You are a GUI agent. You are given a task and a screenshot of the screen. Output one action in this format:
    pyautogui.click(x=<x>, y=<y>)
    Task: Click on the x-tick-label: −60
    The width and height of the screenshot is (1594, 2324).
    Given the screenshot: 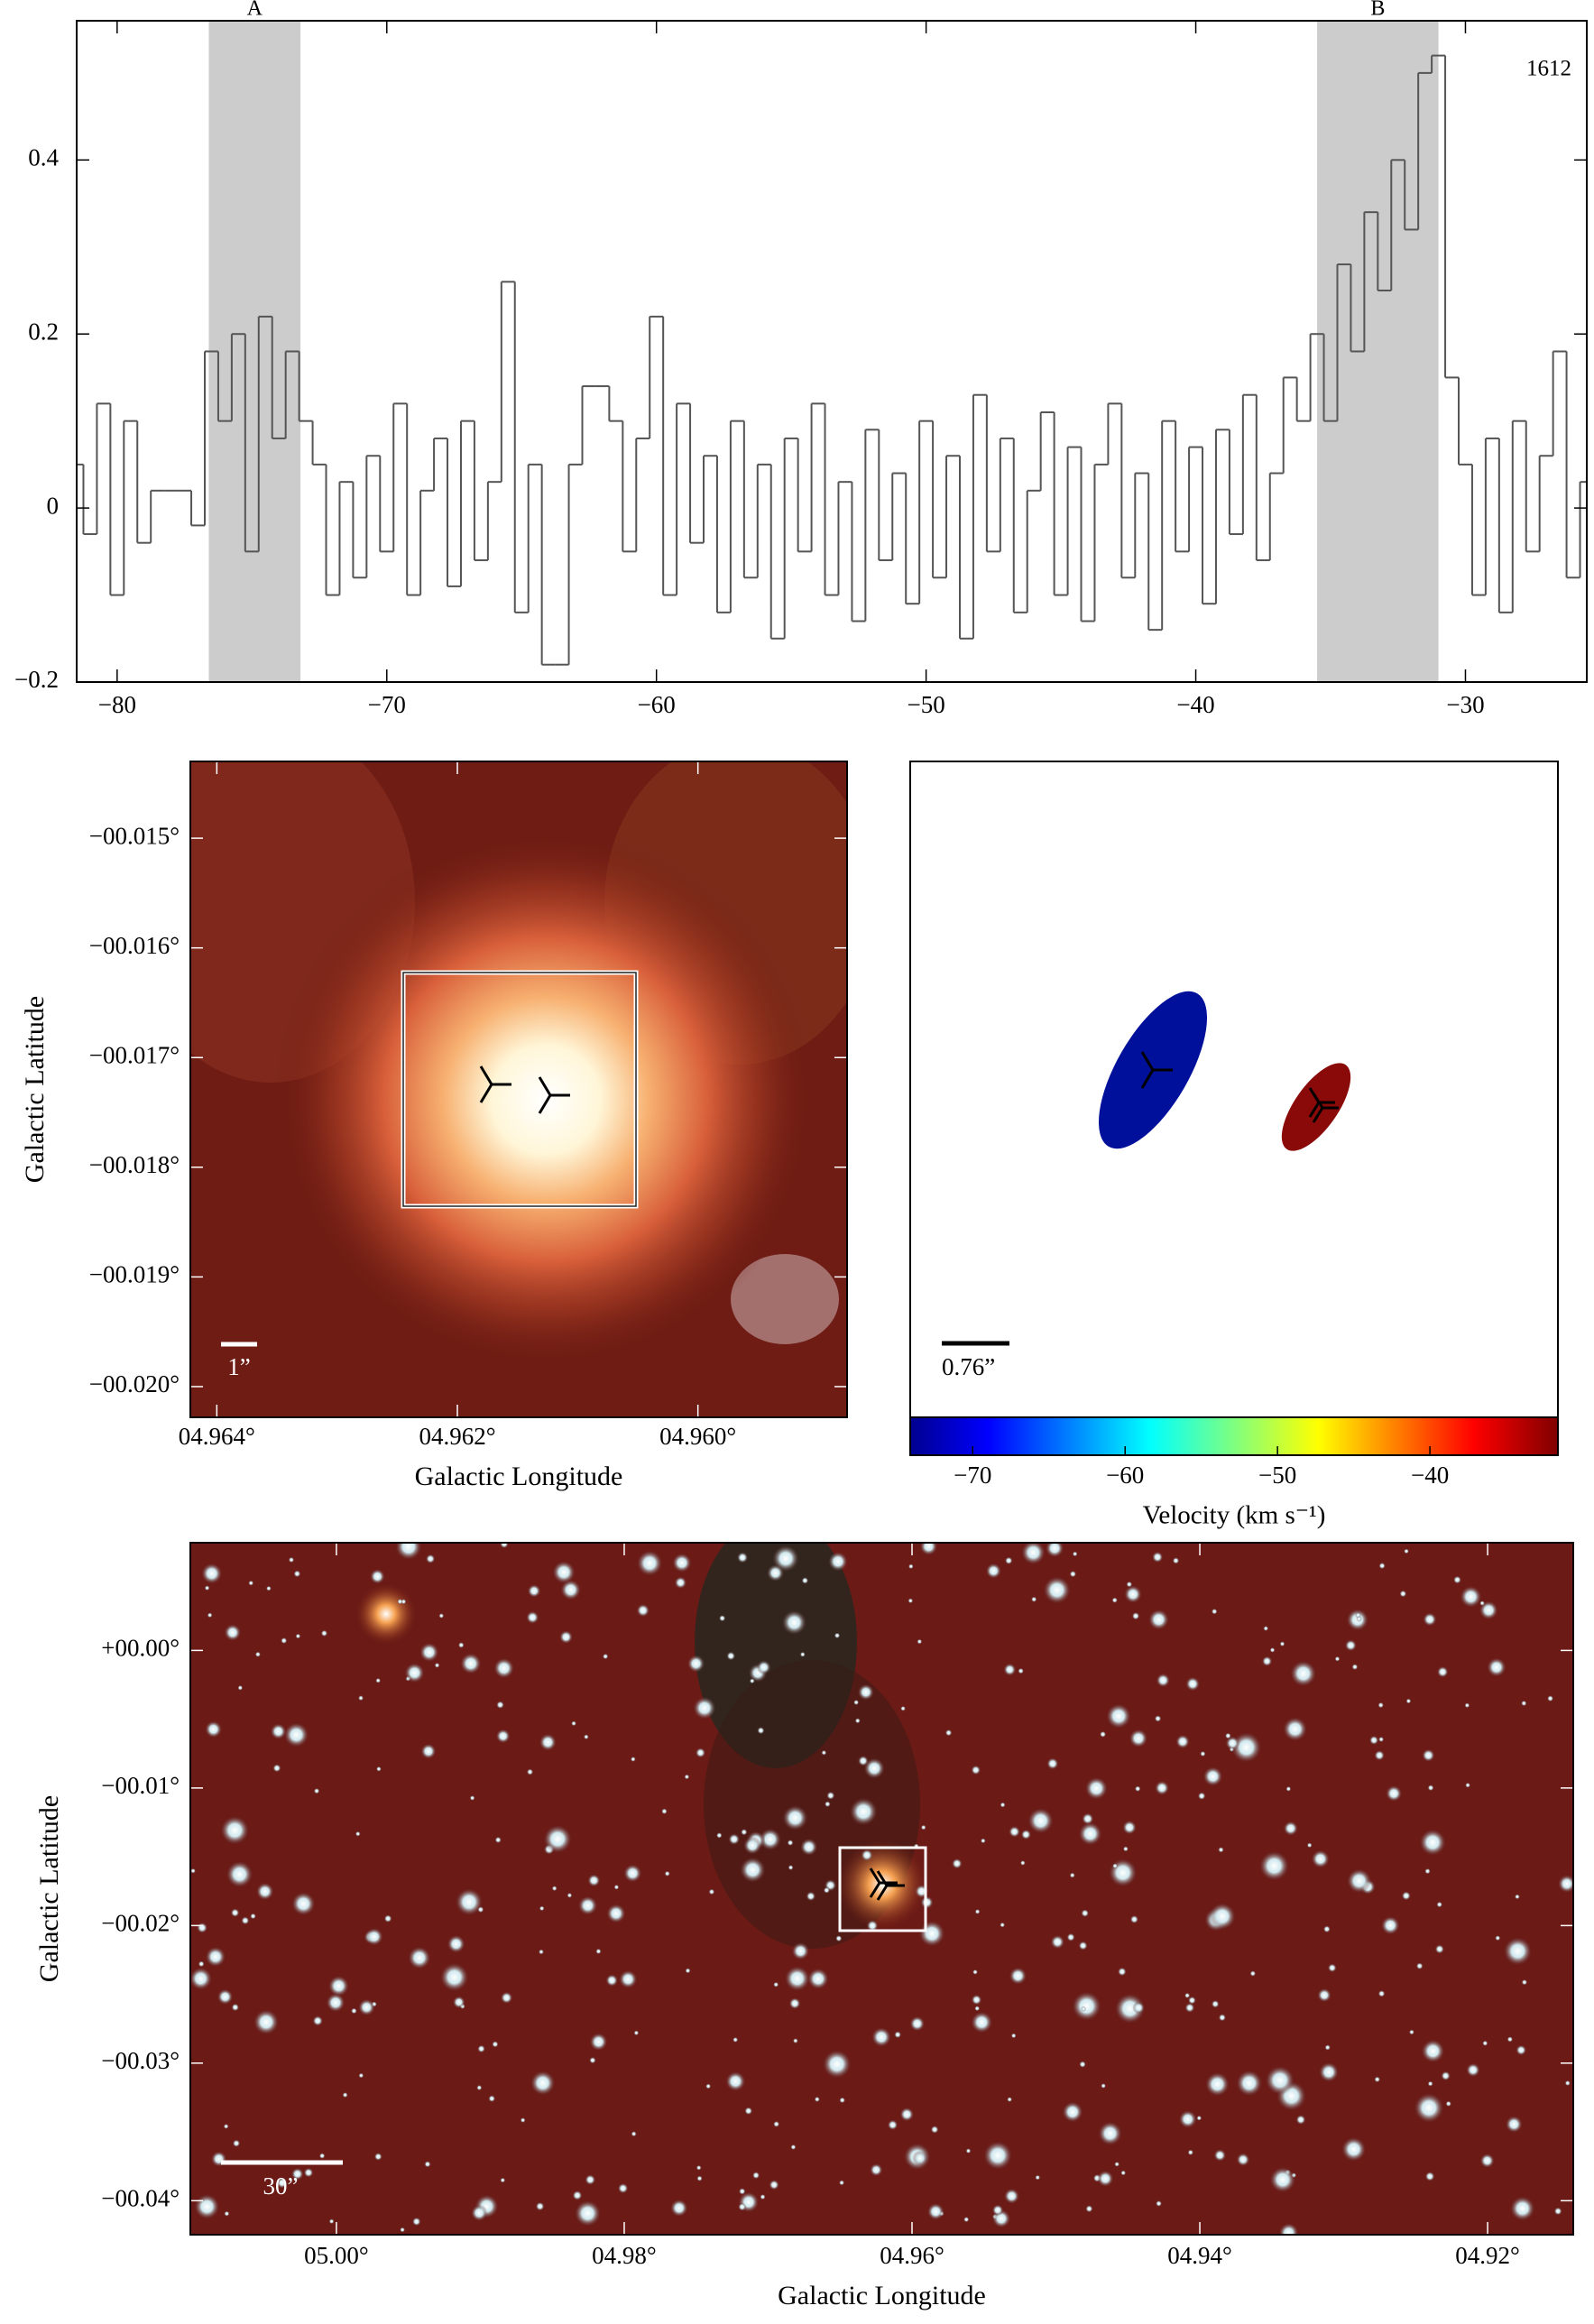 What is the action you would take?
    pyautogui.click(x=657, y=705)
    